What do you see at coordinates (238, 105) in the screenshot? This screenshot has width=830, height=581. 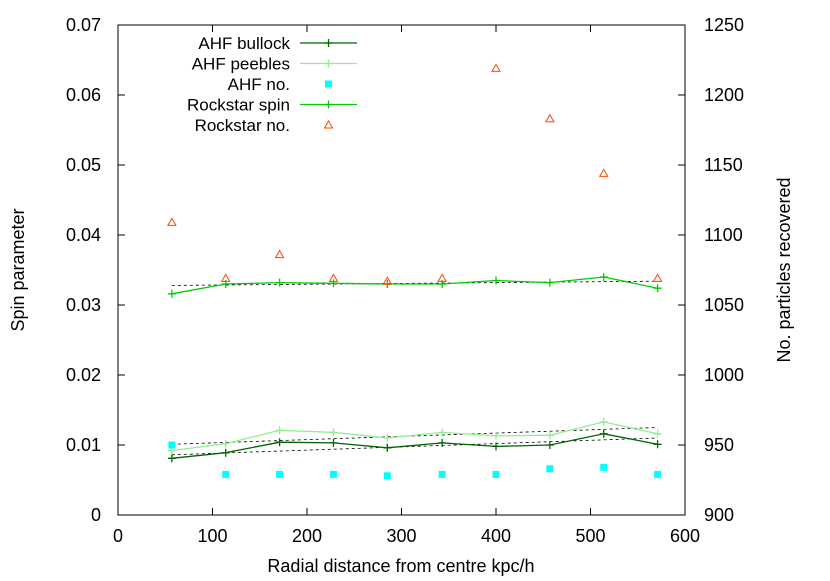 I see `legend-label: Rockstar spin` at bounding box center [238, 105].